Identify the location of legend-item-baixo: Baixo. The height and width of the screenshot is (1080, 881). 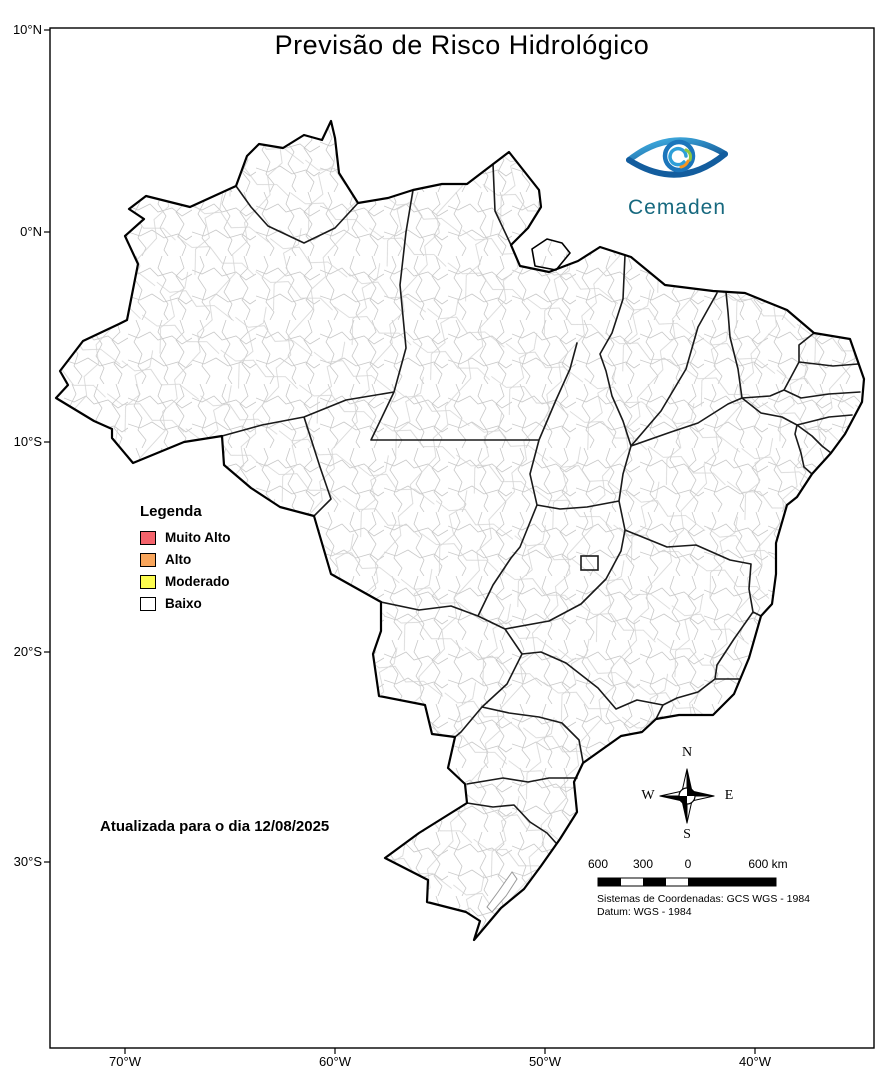
(185, 604).